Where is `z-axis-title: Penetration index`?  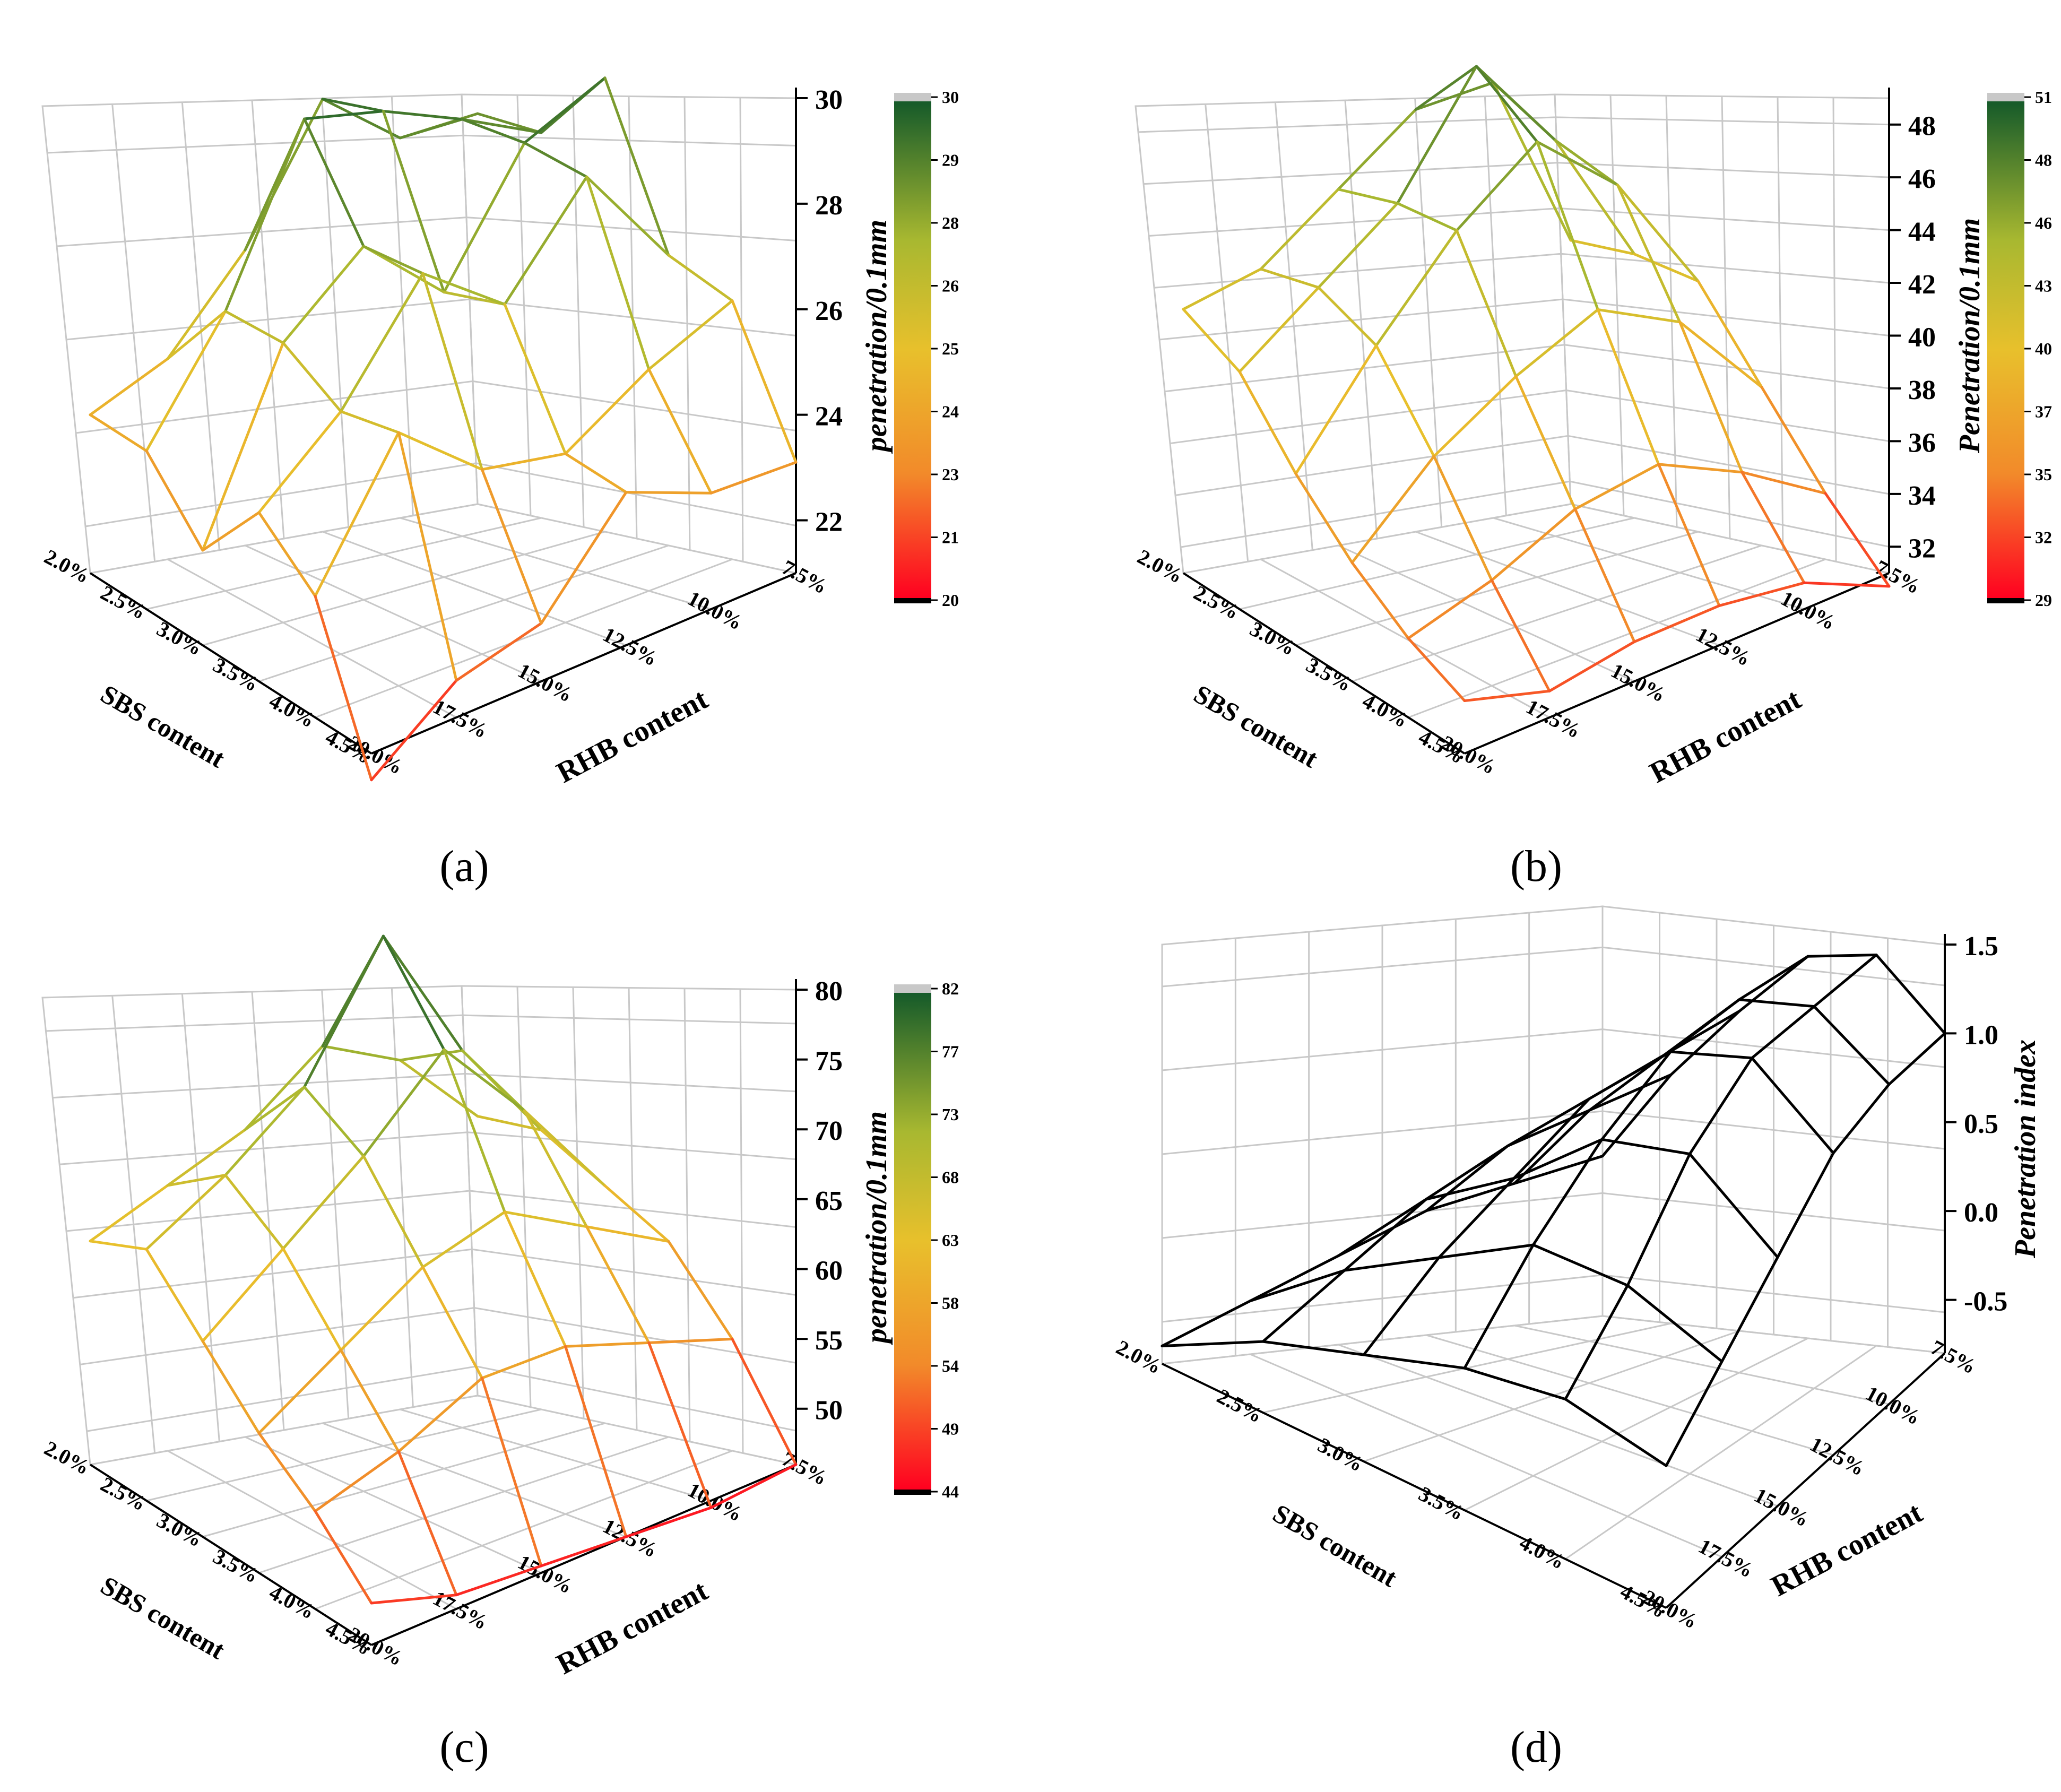
z-axis-title: Penetration index is located at coordinates (2025, 1149).